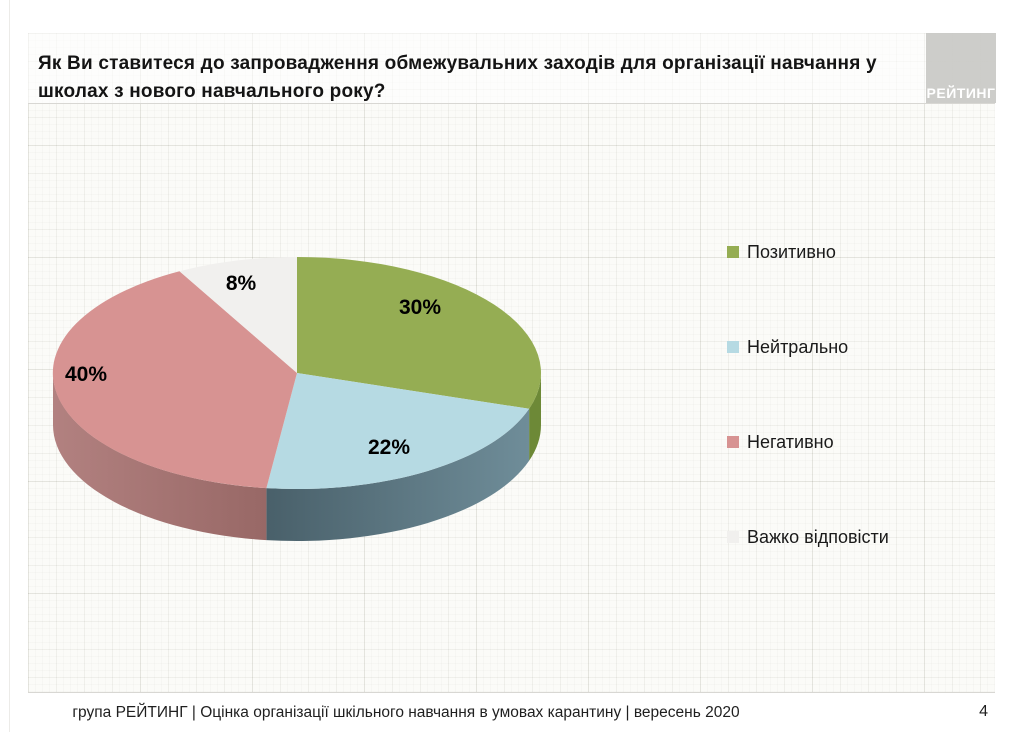 The image size is (1024, 732). Describe the element at coordinates (86, 374) in the screenshot. I see `pie-label-negative: 40%` at that location.